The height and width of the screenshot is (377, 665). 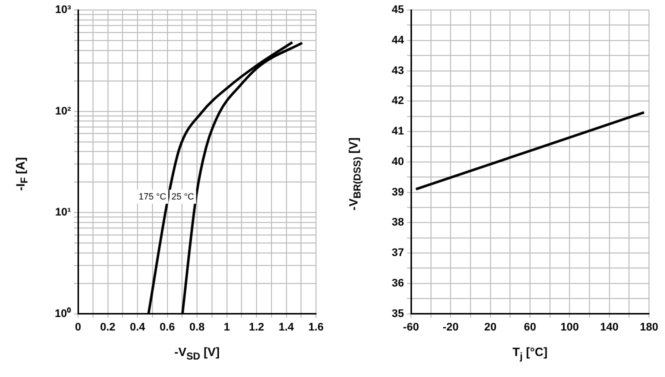 What do you see at coordinates (108, 327) in the screenshot?
I see `x-tick-label: 0.2` at bounding box center [108, 327].